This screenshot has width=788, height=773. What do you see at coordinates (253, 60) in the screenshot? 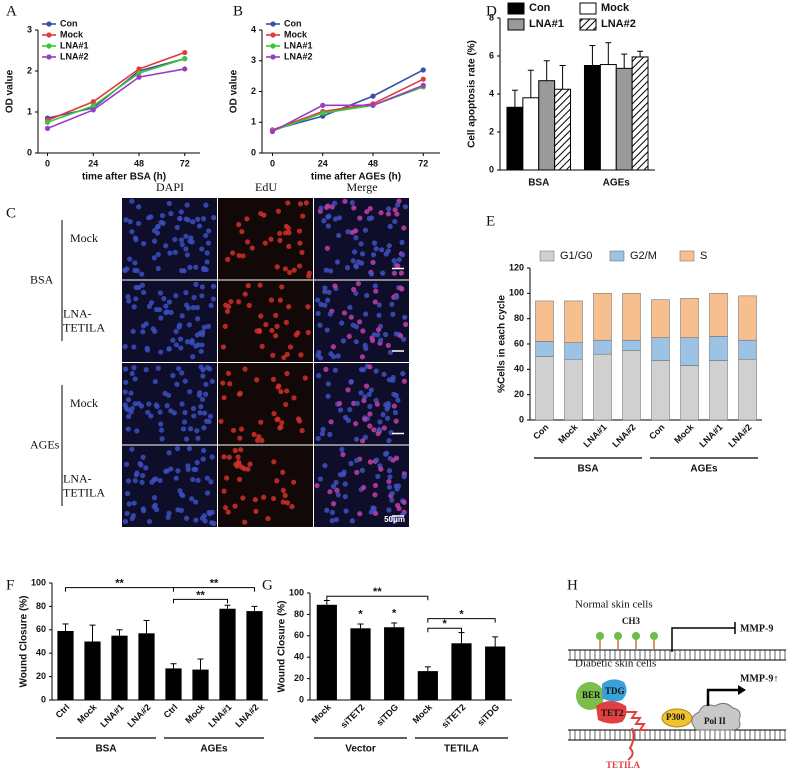
I see `y-tick-label: 3` at bounding box center [253, 60].